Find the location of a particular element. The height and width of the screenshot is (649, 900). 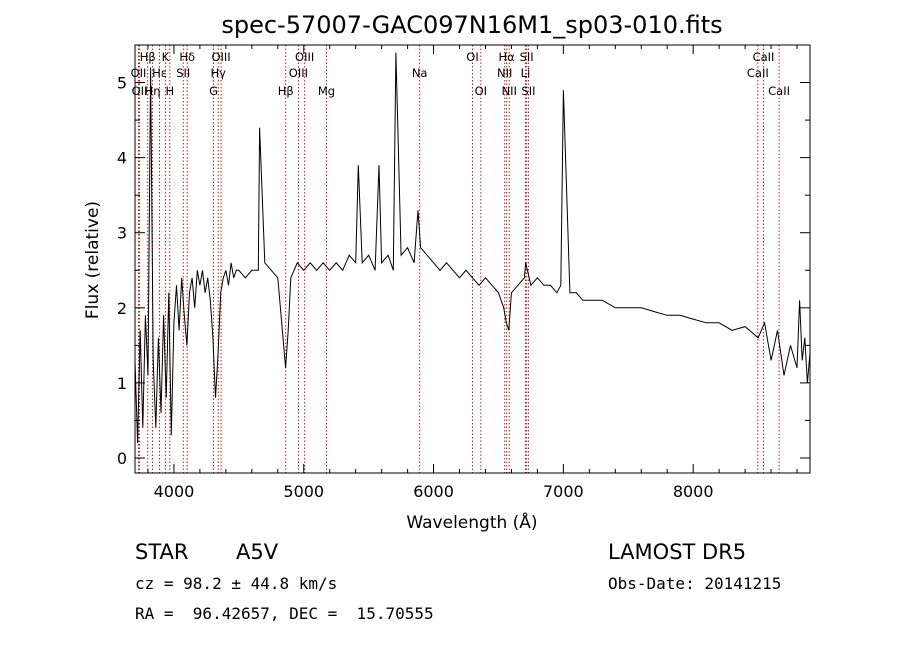

redshift-velocity: cz = 98.2 ± 44.8 km/s is located at coordinates (236, 583).